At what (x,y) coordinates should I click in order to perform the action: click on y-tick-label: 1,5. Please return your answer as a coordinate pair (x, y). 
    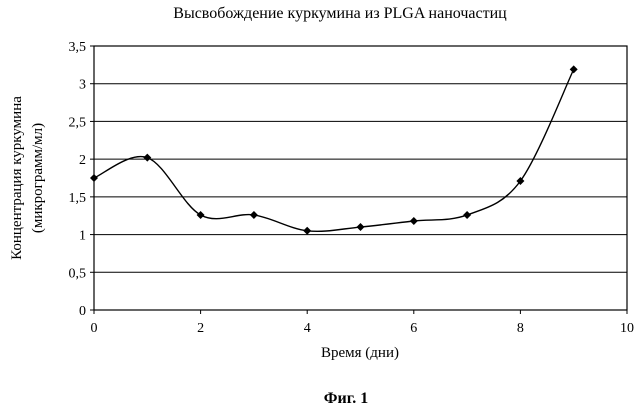
    Looking at the image, I should click on (78, 198).